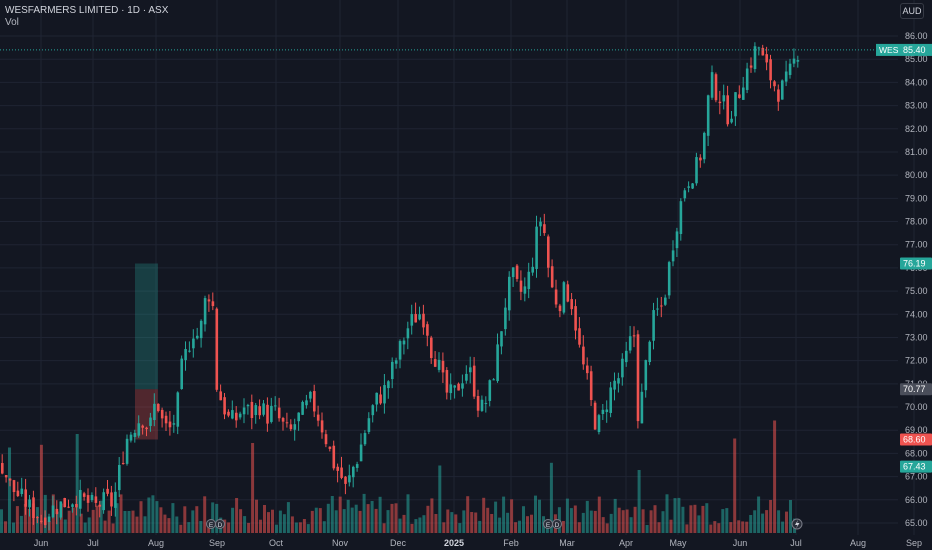 This screenshot has width=932, height=550. What do you see at coordinates (916, 430) in the screenshot?
I see `price-tick-label: 69.00` at bounding box center [916, 430].